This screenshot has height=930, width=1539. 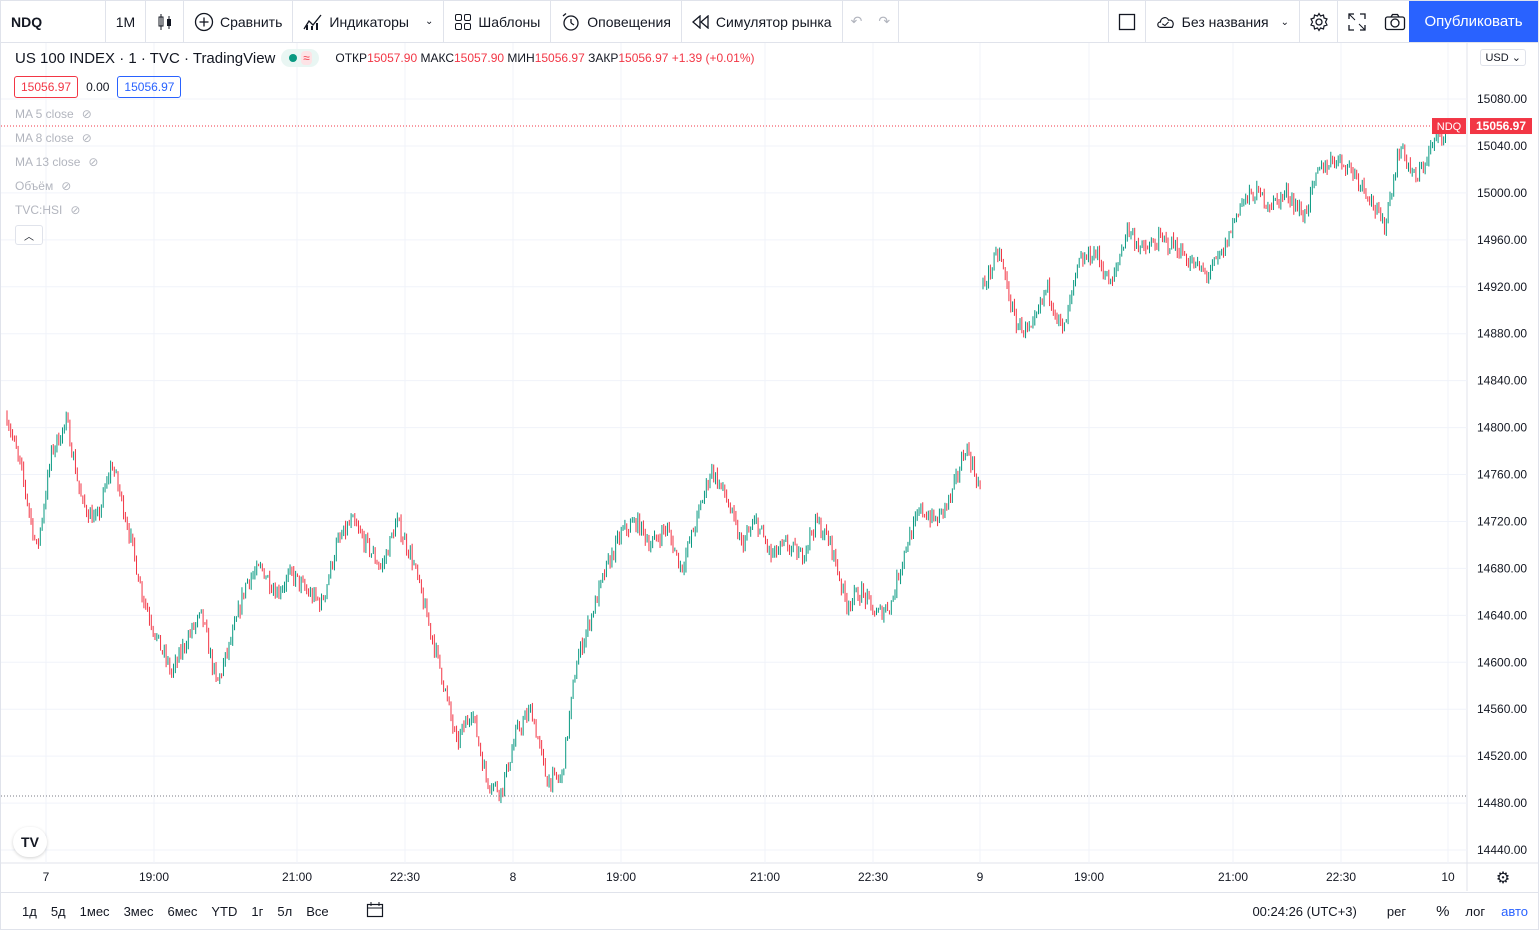 I want to click on range-all: Все, so click(x=317, y=911).